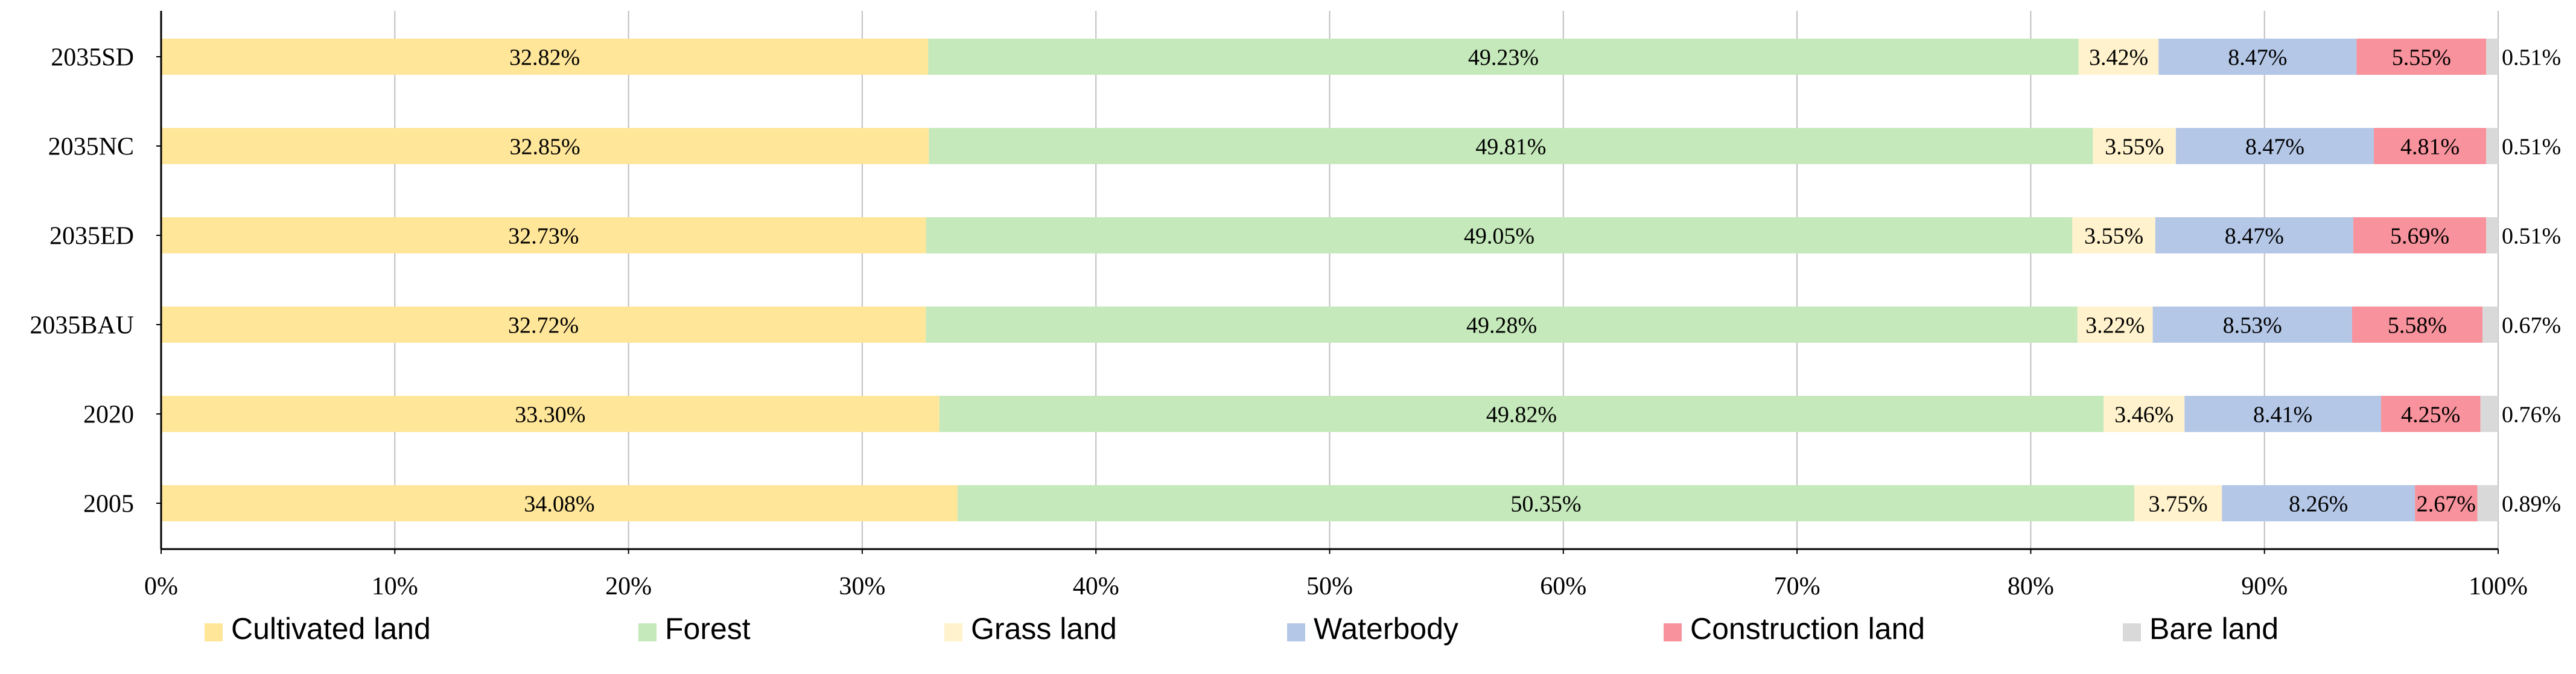 This screenshot has width=2576, height=674. I want to click on data-label: 5.55%, so click(2421, 57).